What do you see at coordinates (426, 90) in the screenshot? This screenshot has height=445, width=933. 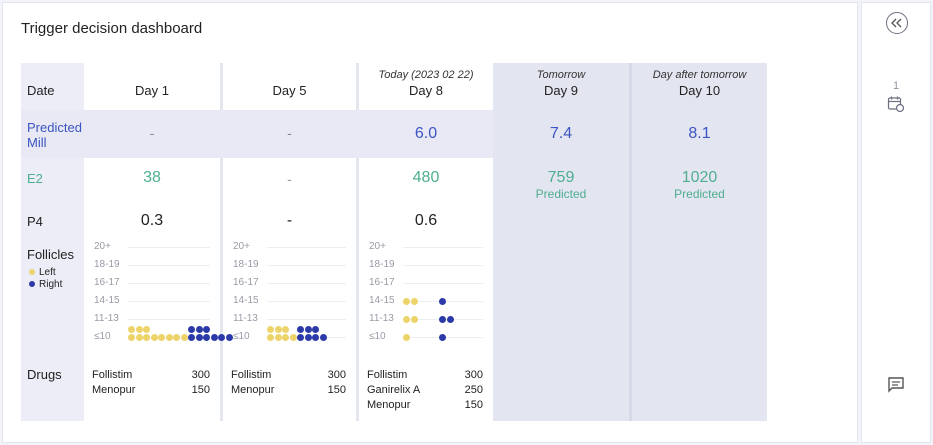 I see `day-name: Day 8` at bounding box center [426, 90].